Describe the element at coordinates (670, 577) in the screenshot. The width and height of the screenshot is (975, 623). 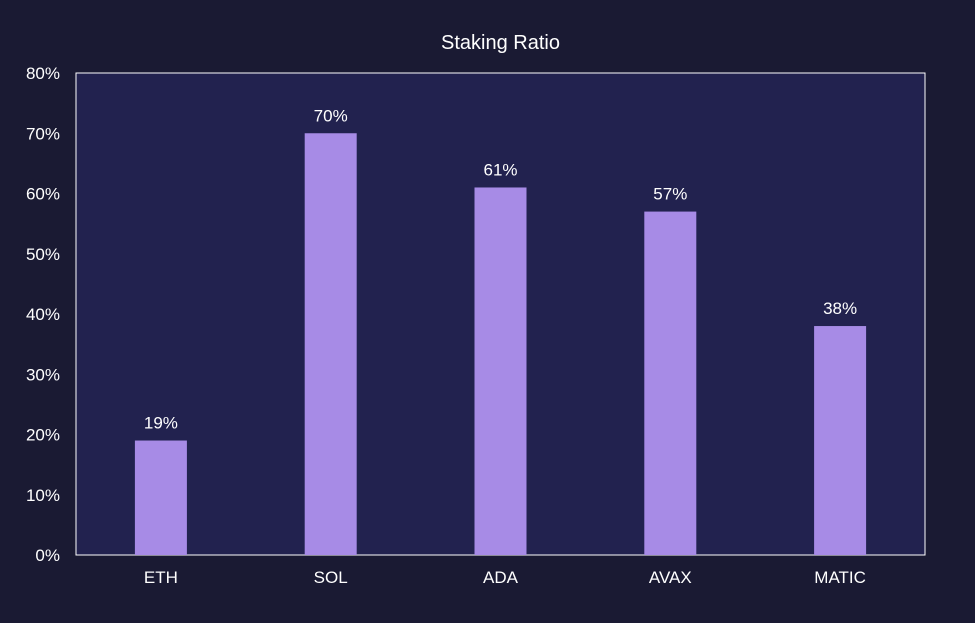
I see `x-tick-label-avax: AVAX` at that location.